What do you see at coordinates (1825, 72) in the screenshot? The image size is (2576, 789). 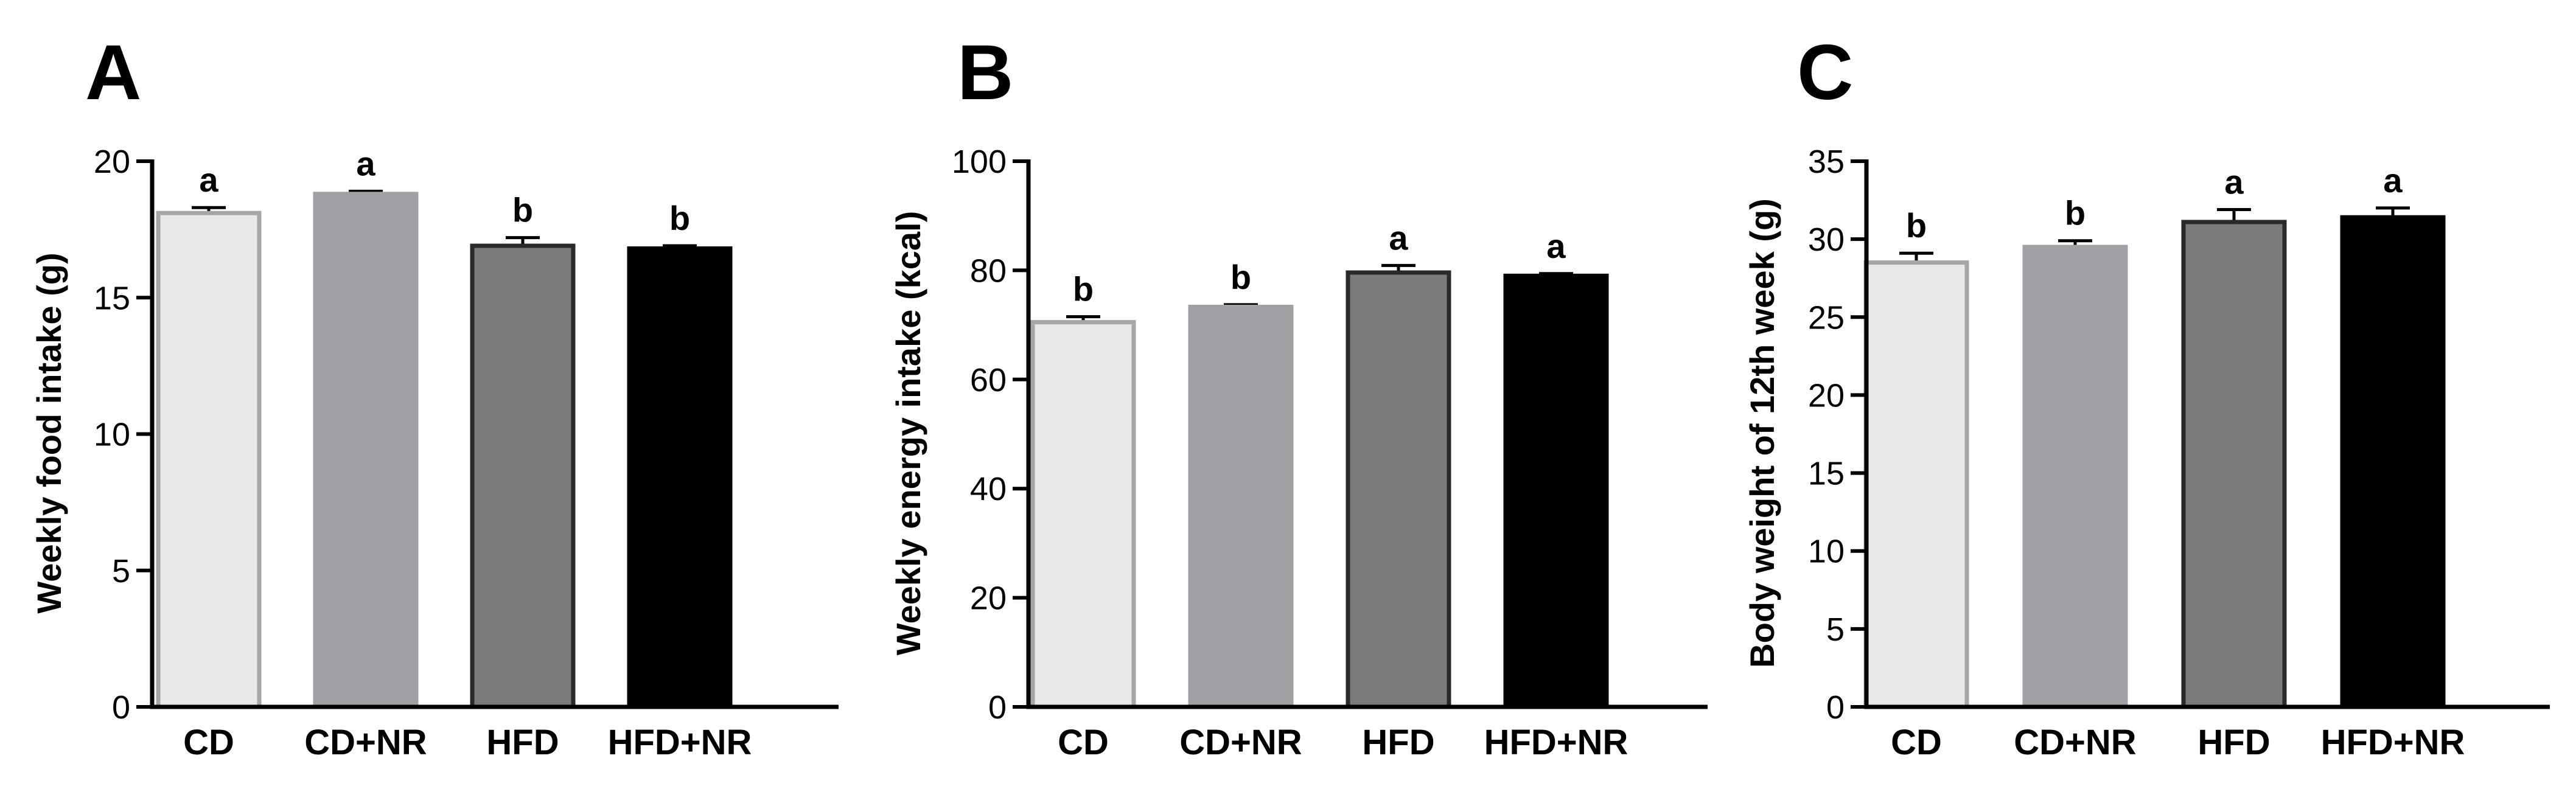 I see `panel-letter: C` at bounding box center [1825, 72].